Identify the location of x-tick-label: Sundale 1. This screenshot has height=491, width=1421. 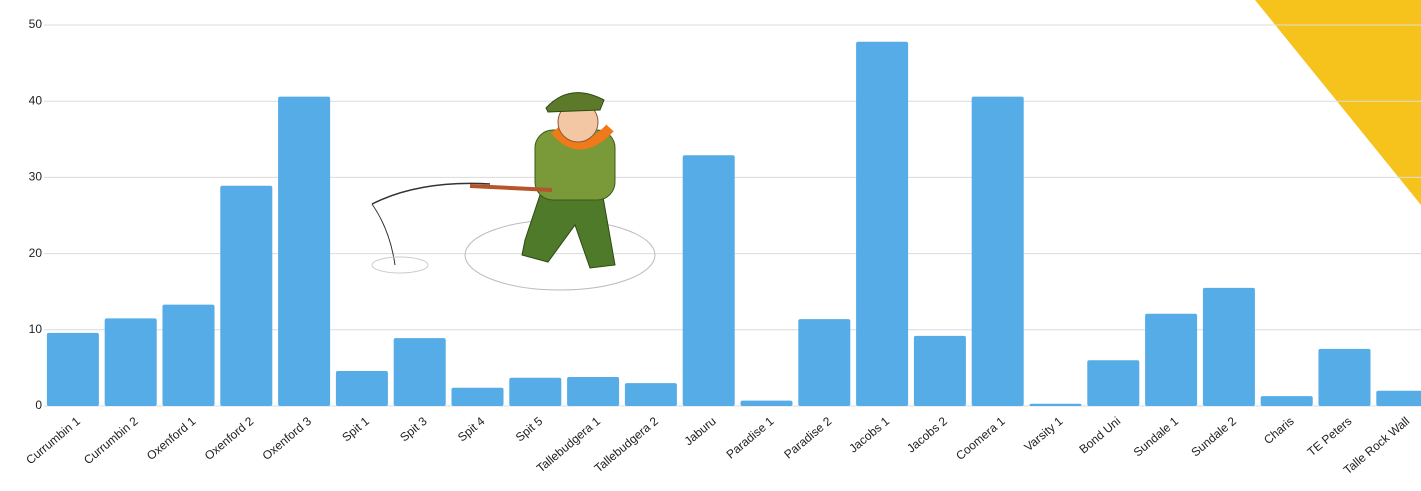
(1156, 437).